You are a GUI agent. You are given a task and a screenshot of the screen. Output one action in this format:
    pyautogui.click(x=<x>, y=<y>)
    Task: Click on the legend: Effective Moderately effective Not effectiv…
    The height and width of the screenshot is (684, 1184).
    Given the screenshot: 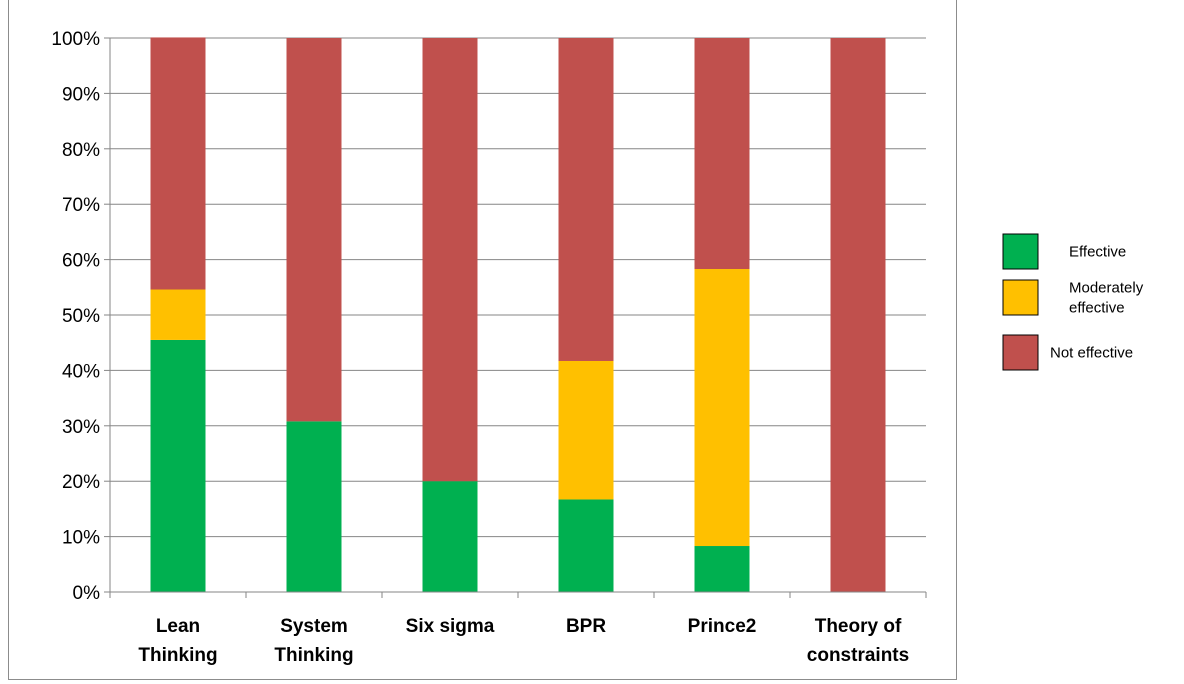 What is the action you would take?
    pyautogui.click(x=1073, y=302)
    